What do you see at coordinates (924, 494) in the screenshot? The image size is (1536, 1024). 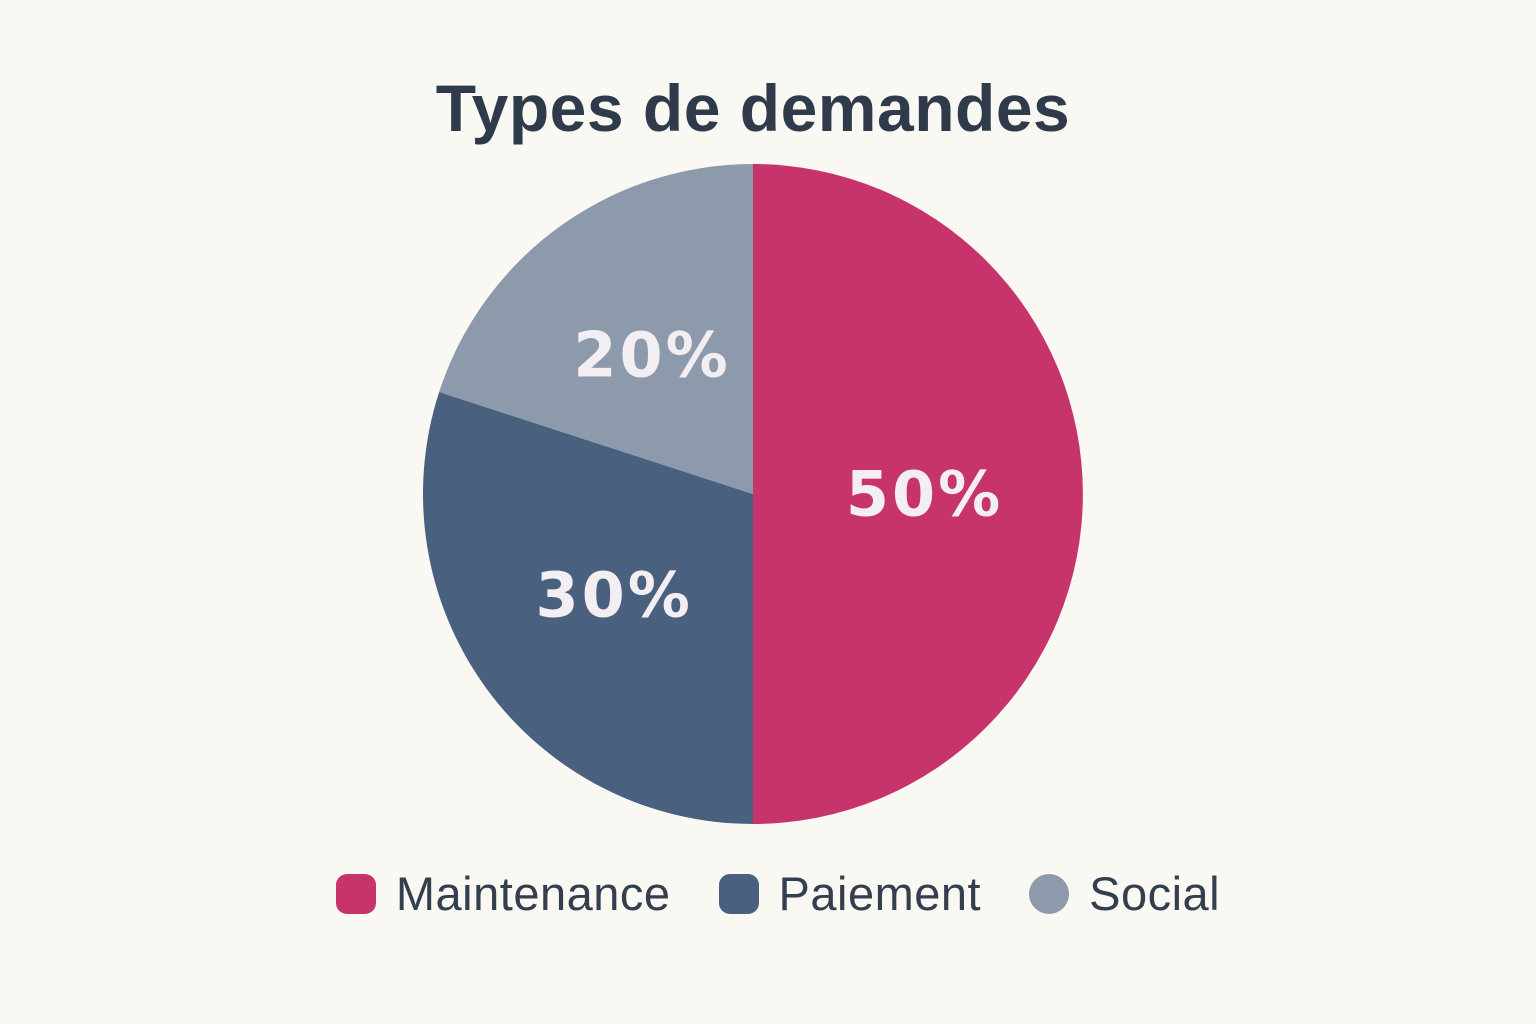 I see `slice-value-label-maintenance: 50%` at bounding box center [924, 494].